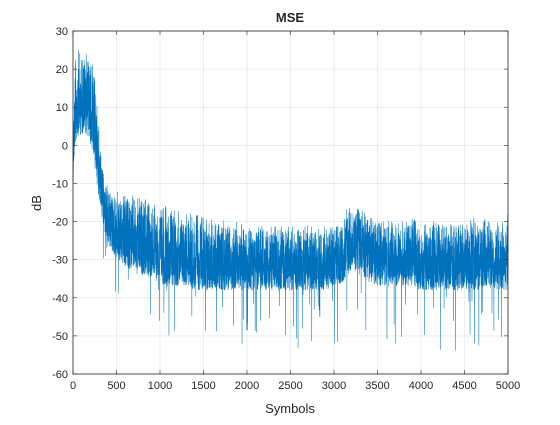 The width and height of the screenshot is (560, 425). I want to click on chart-title: MSE, so click(290, 17).